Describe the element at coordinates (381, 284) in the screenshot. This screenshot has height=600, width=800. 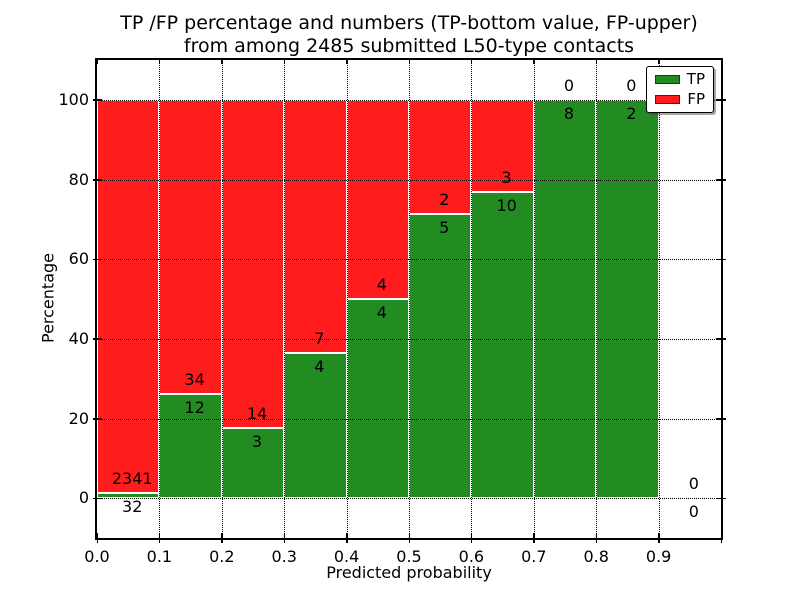
I see `fp-count-label: 4` at that location.